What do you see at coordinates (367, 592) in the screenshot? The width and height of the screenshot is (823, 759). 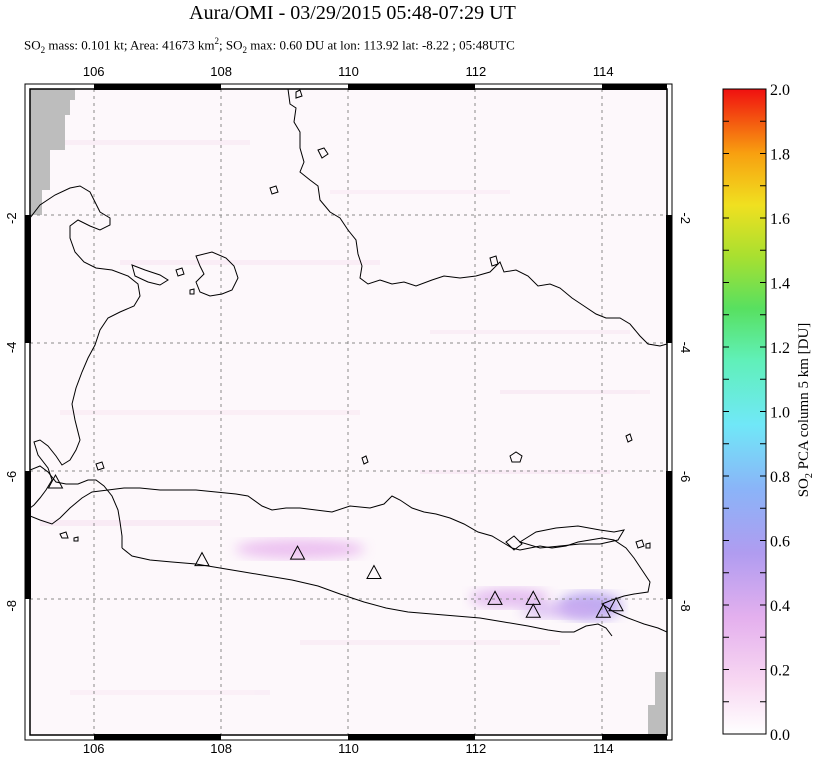 I see `coastline-java-south` at bounding box center [367, 592].